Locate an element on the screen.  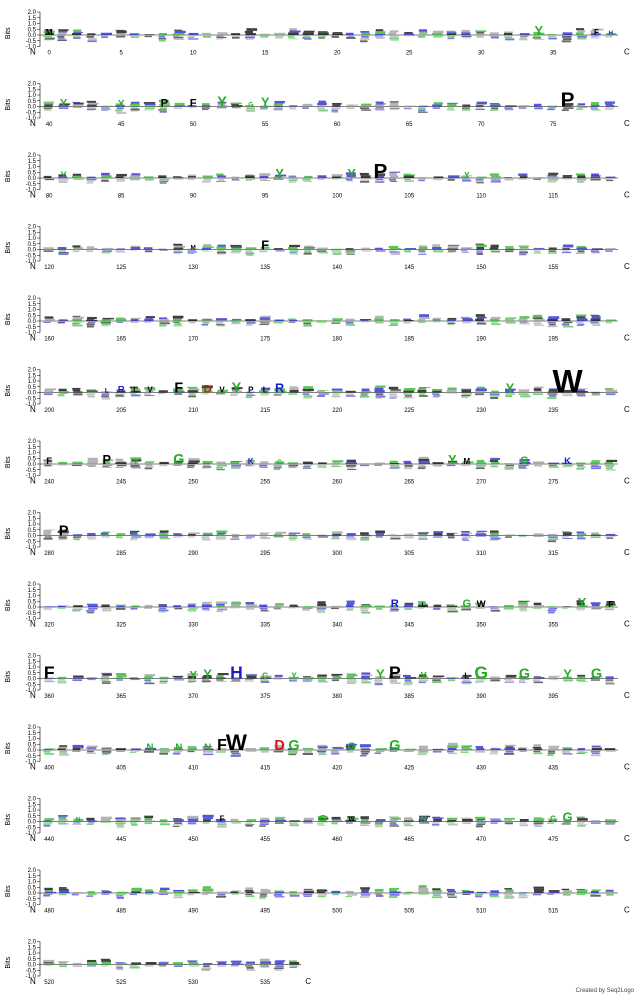
x-tick-label: 130 is located at coordinates (193, 268).